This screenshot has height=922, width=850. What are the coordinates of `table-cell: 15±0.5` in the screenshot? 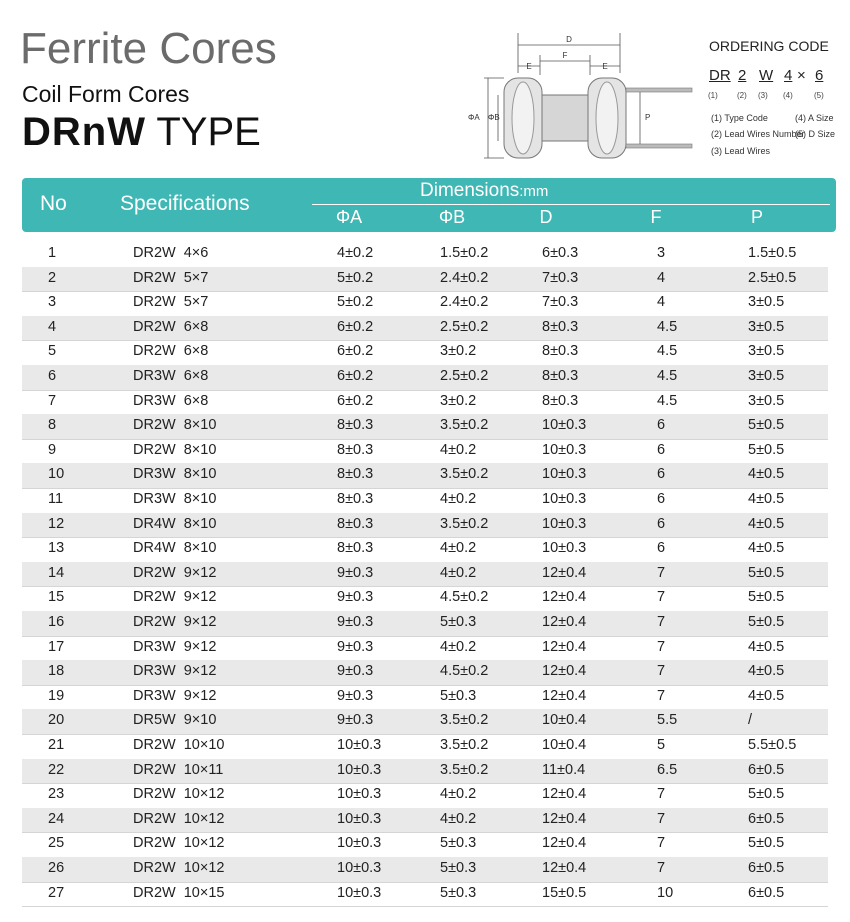 It's located at (564, 892).